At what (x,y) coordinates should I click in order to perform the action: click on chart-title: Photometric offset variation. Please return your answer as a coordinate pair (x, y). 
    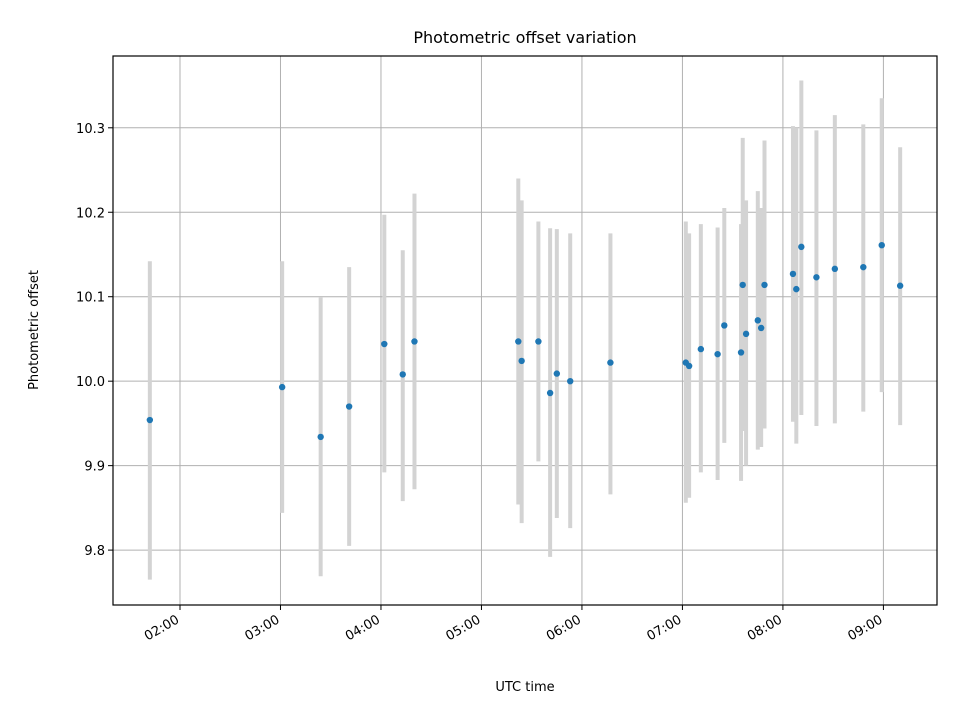
    Looking at the image, I should click on (524, 37).